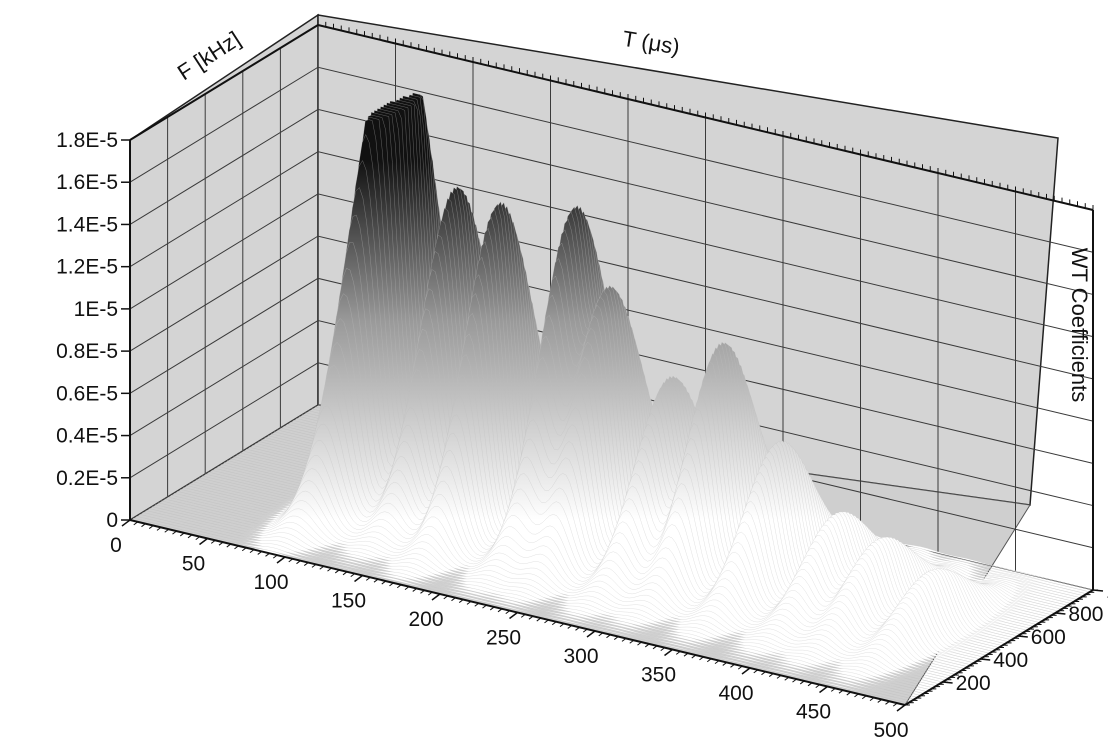 The image size is (1108, 751). Describe the element at coordinates (813, 712) in the screenshot. I see `x-tick-label: 450` at that location.